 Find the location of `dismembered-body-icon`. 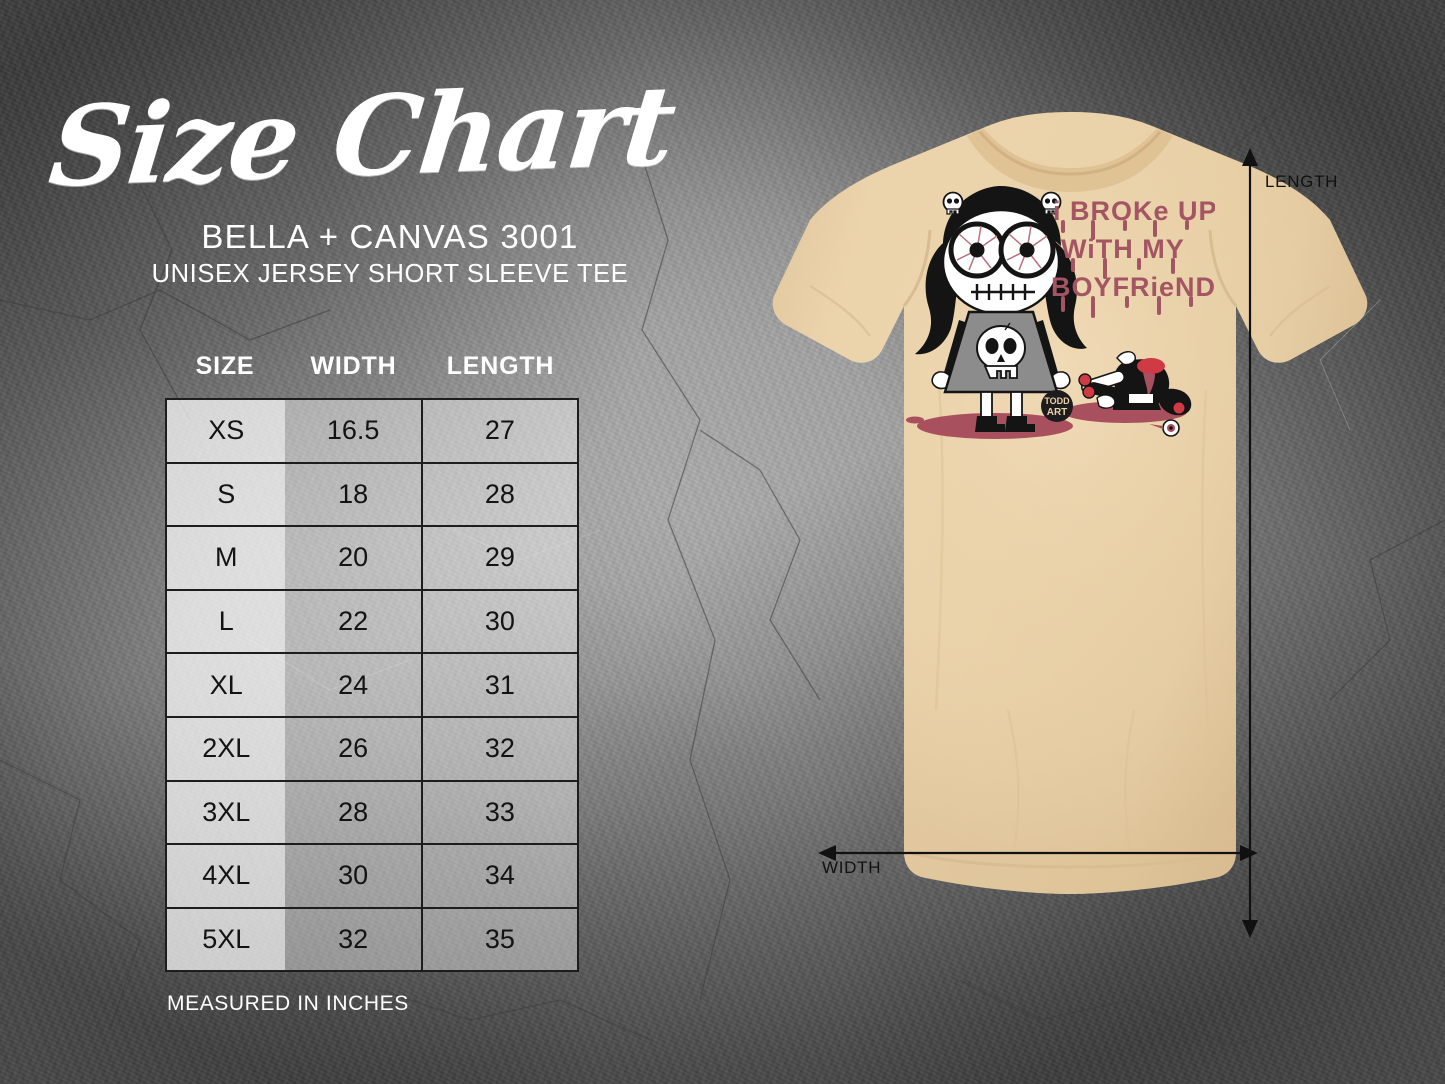

dismembered-body-icon is located at coordinates (1135, 394).